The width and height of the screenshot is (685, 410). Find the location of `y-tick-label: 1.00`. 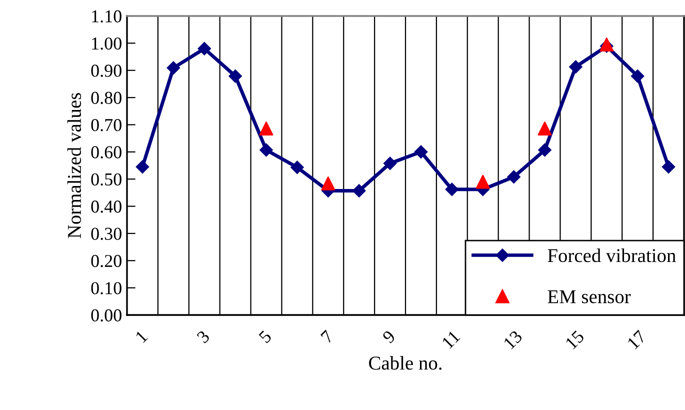

y-tick-label: 1.00 is located at coordinates (107, 43).